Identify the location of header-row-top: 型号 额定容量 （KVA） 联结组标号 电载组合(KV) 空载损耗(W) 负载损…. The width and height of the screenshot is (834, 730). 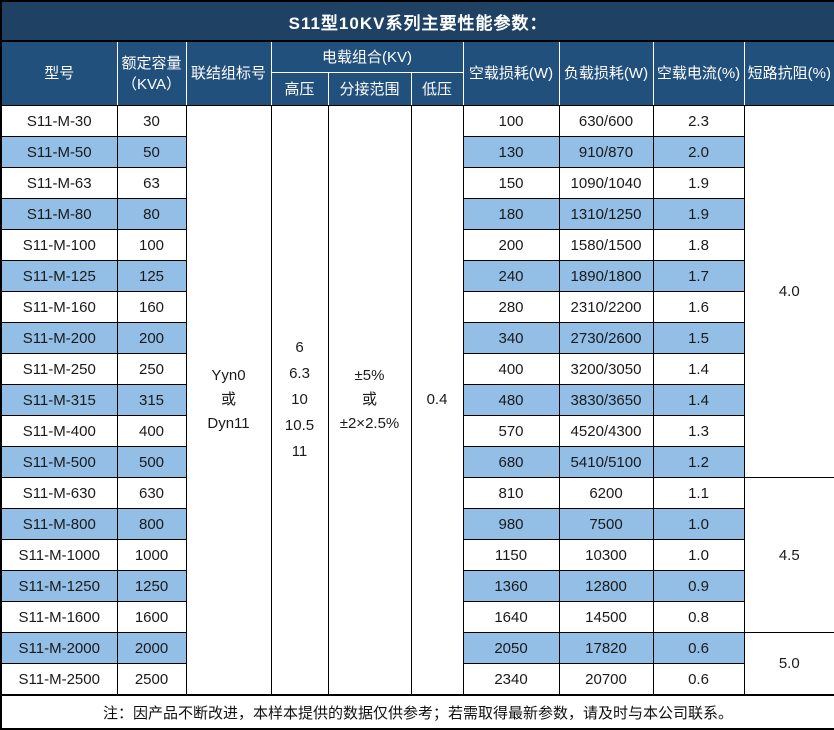
(417, 73).